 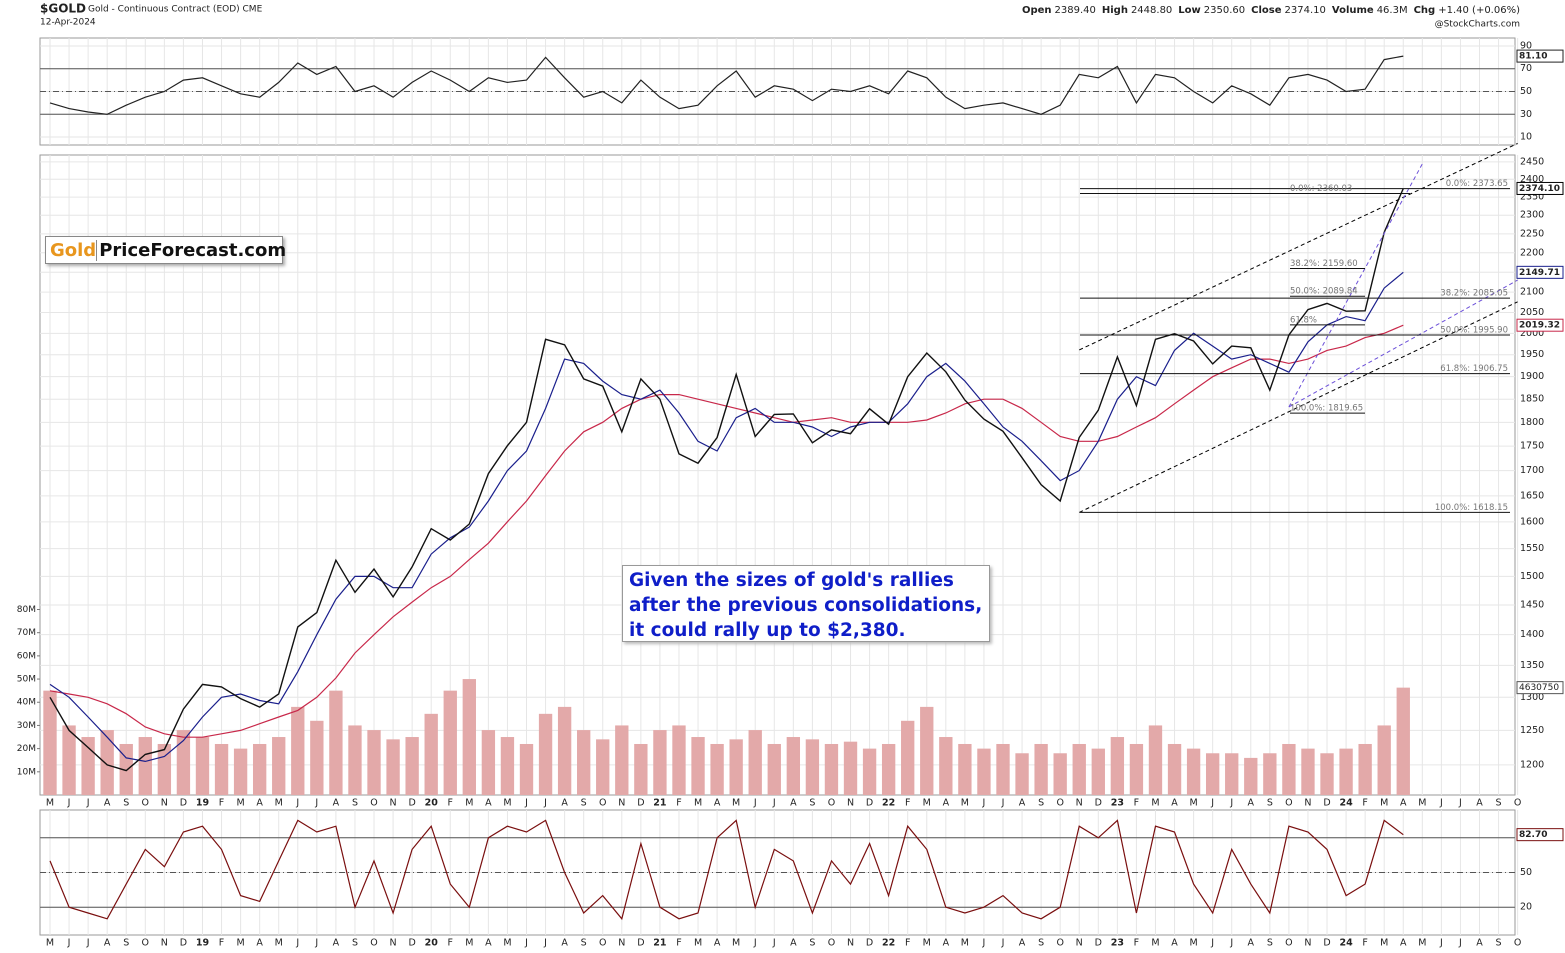 What do you see at coordinates (1353, 10) in the screenshot?
I see `quote-label: Volume` at bounding box center [1353, 10].